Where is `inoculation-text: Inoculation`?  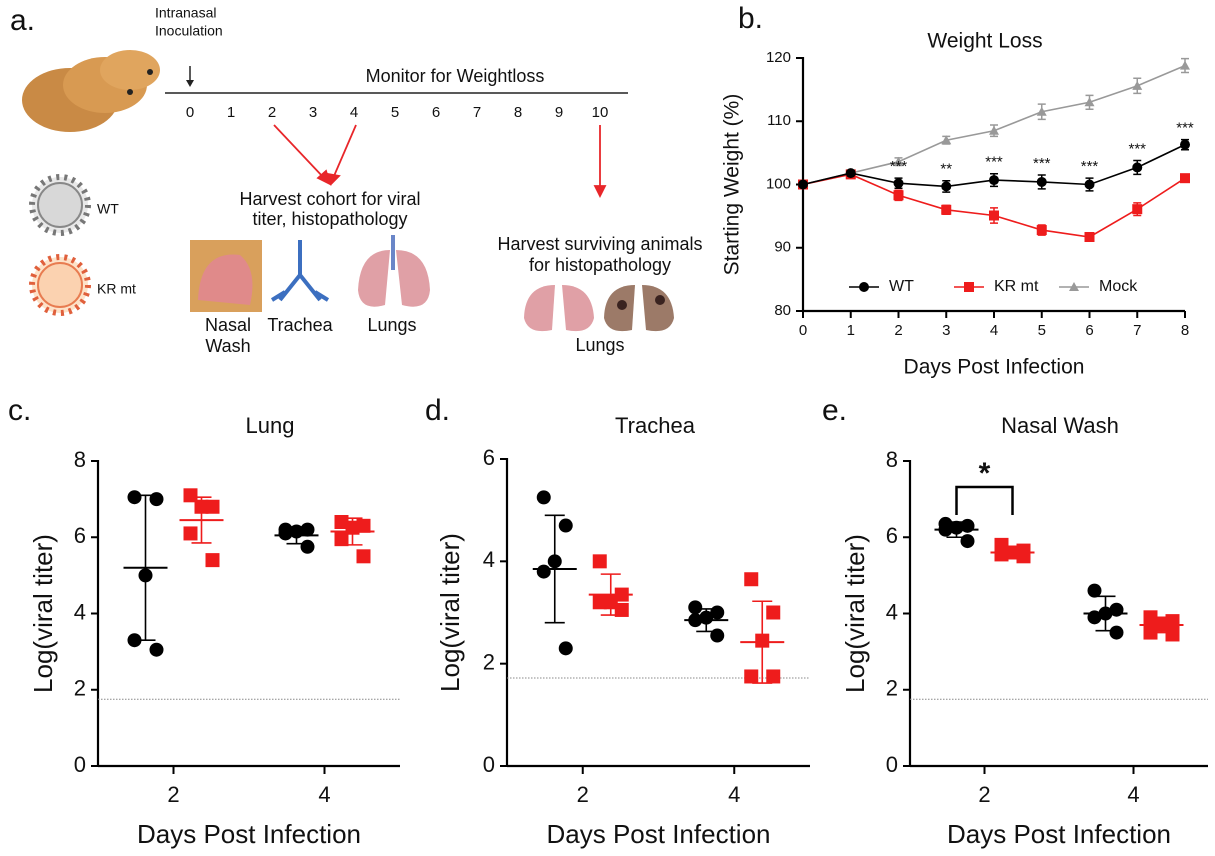 inoculation-text: Inoculation is located at coordinates (189, 31).